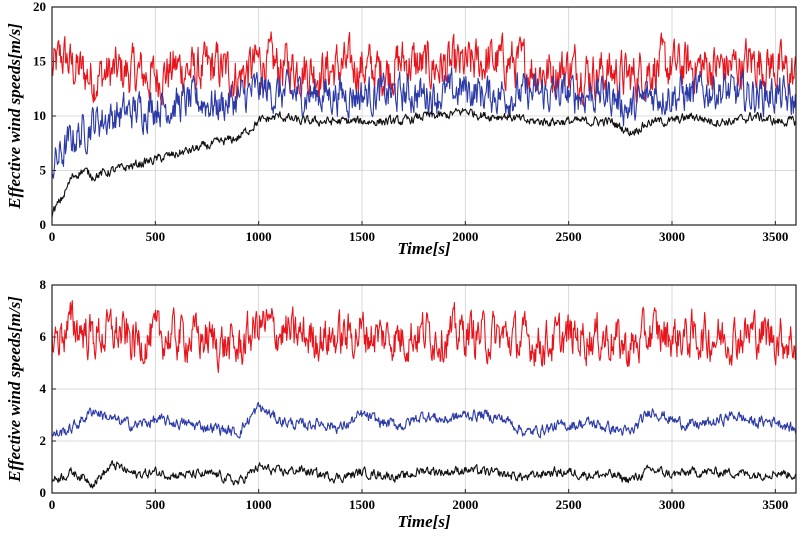 This screenshot has height=541, width=800. I want to click on y-tick-label: 4, so click(43, 388).